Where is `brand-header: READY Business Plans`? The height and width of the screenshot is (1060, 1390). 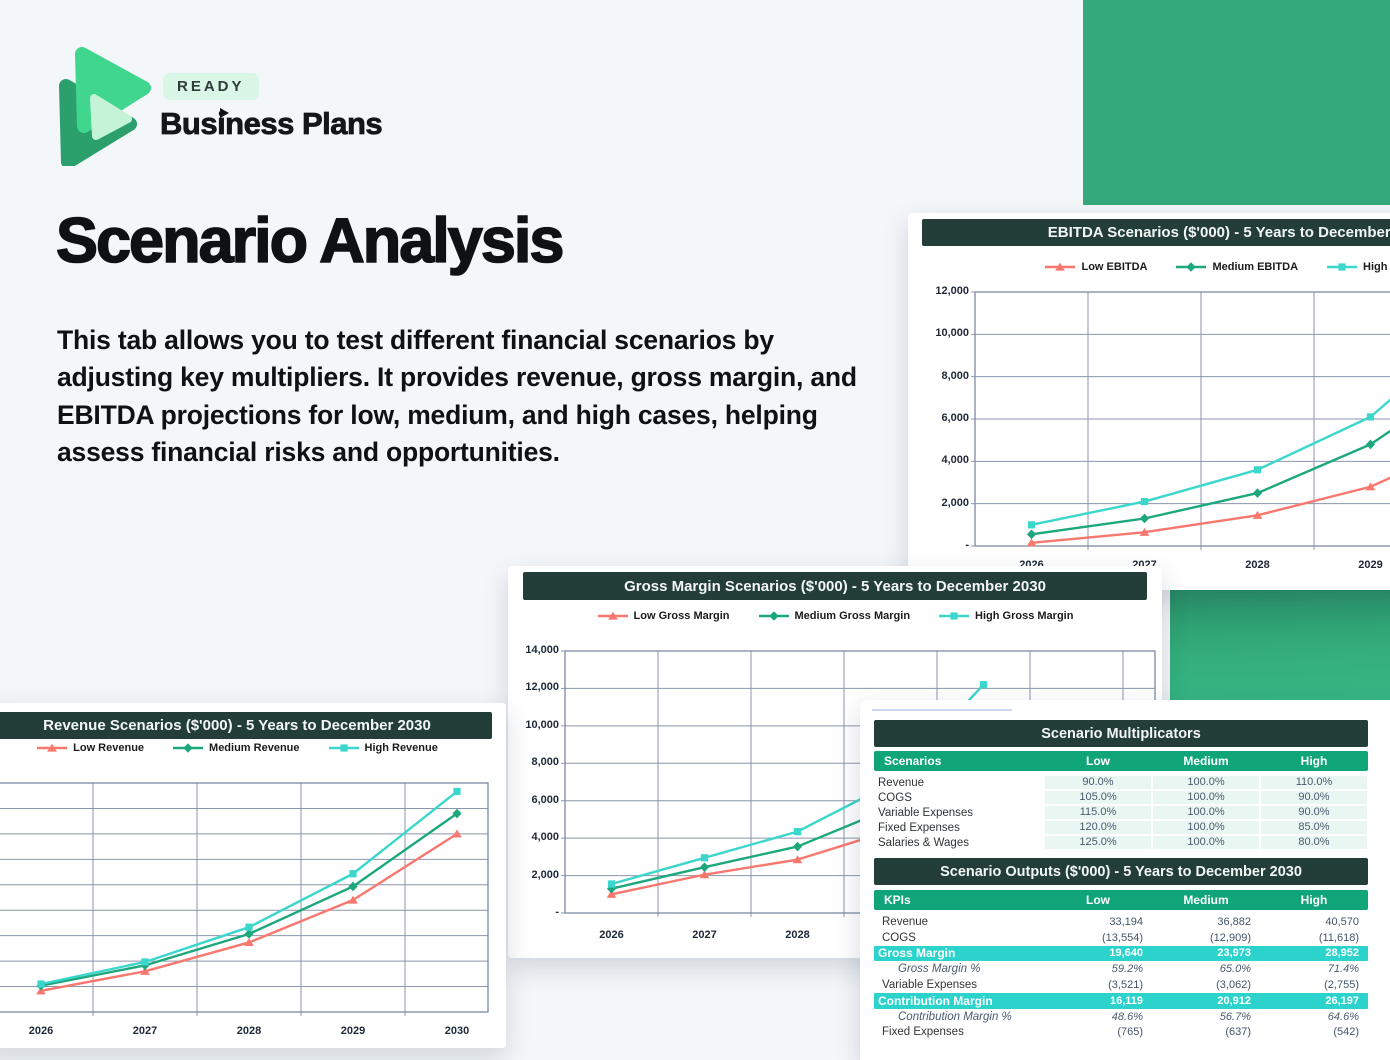 brand-header: READY Business Plans is located at coordinates (268, 106).